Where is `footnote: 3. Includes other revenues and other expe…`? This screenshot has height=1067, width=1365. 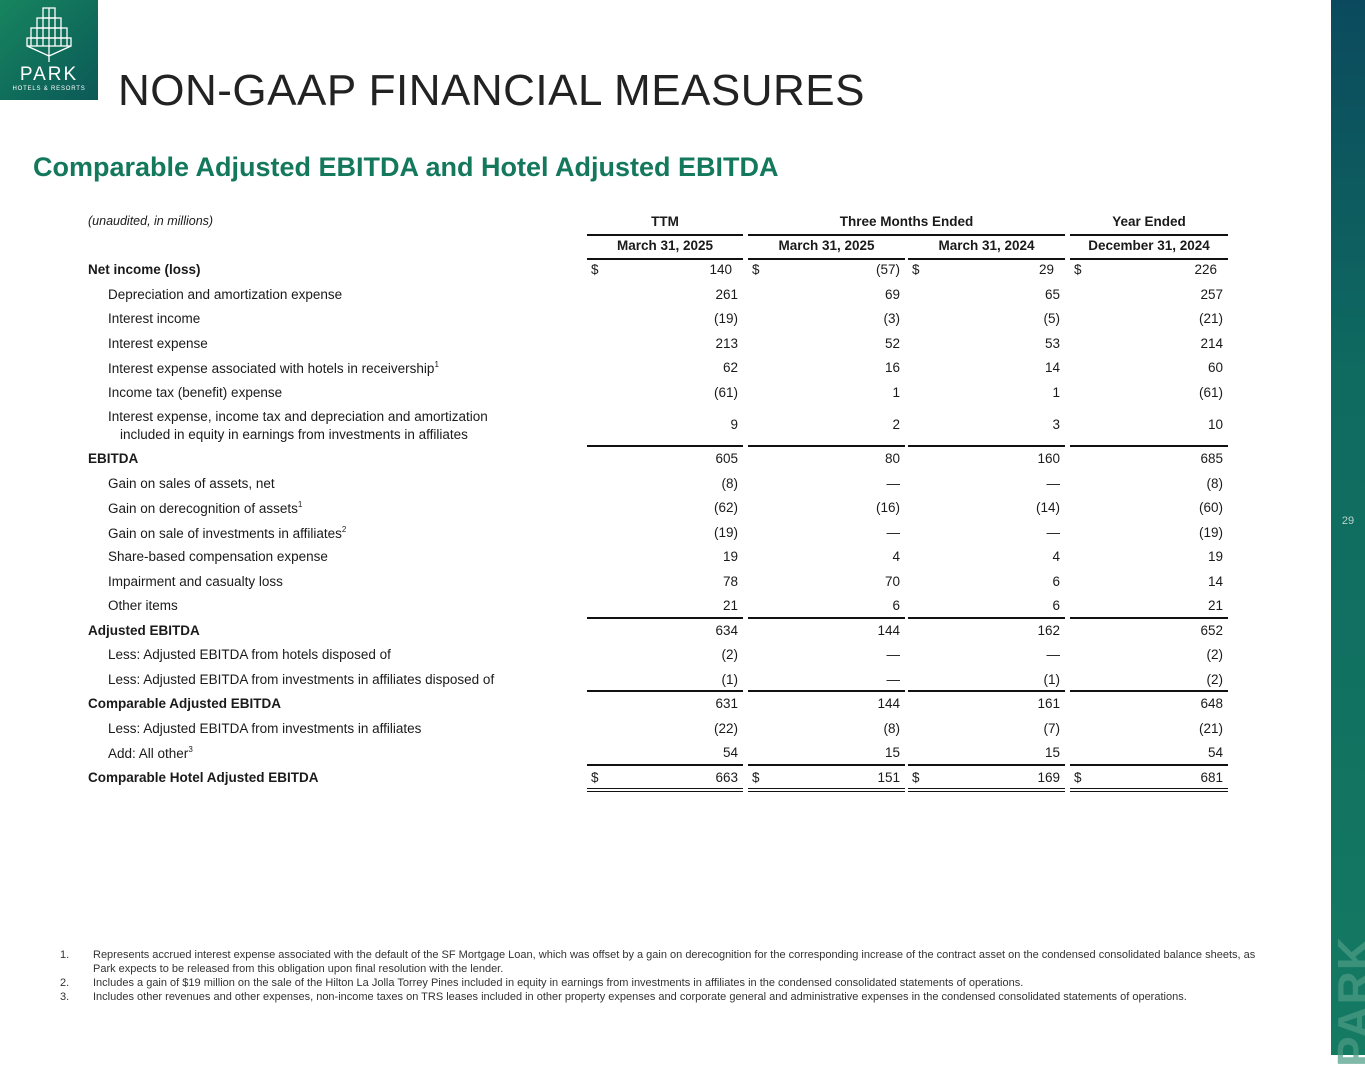 footnote: 3. Includes other revenues and other expe… is located at coordinates (660, 997).